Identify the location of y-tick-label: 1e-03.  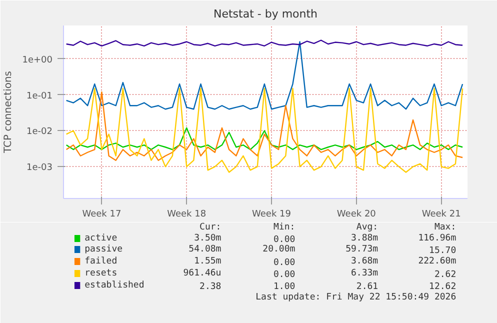
(39, 168).